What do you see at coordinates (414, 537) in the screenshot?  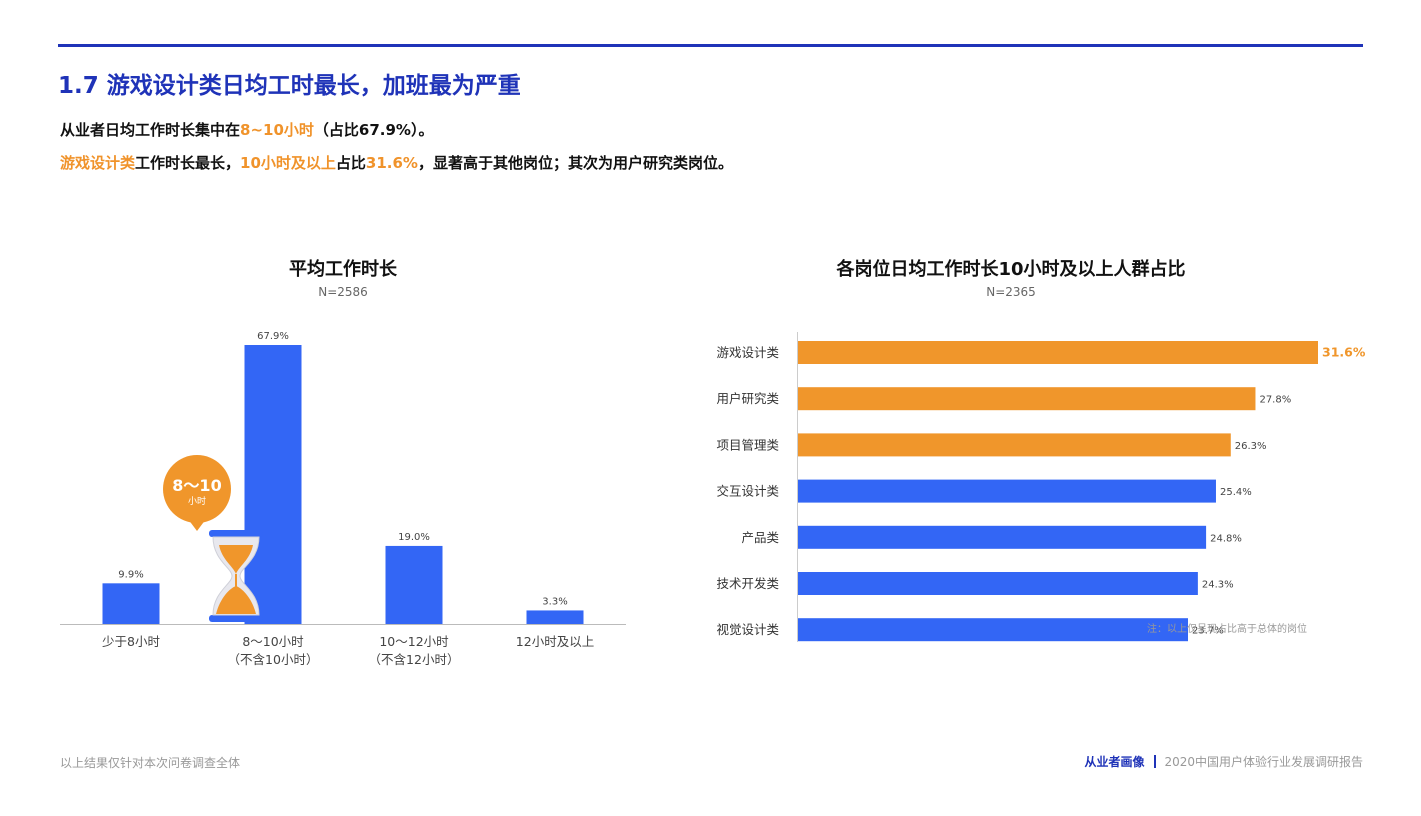 I see `chart-1-value-label: 19.0%` at bounding box center [414, 537].